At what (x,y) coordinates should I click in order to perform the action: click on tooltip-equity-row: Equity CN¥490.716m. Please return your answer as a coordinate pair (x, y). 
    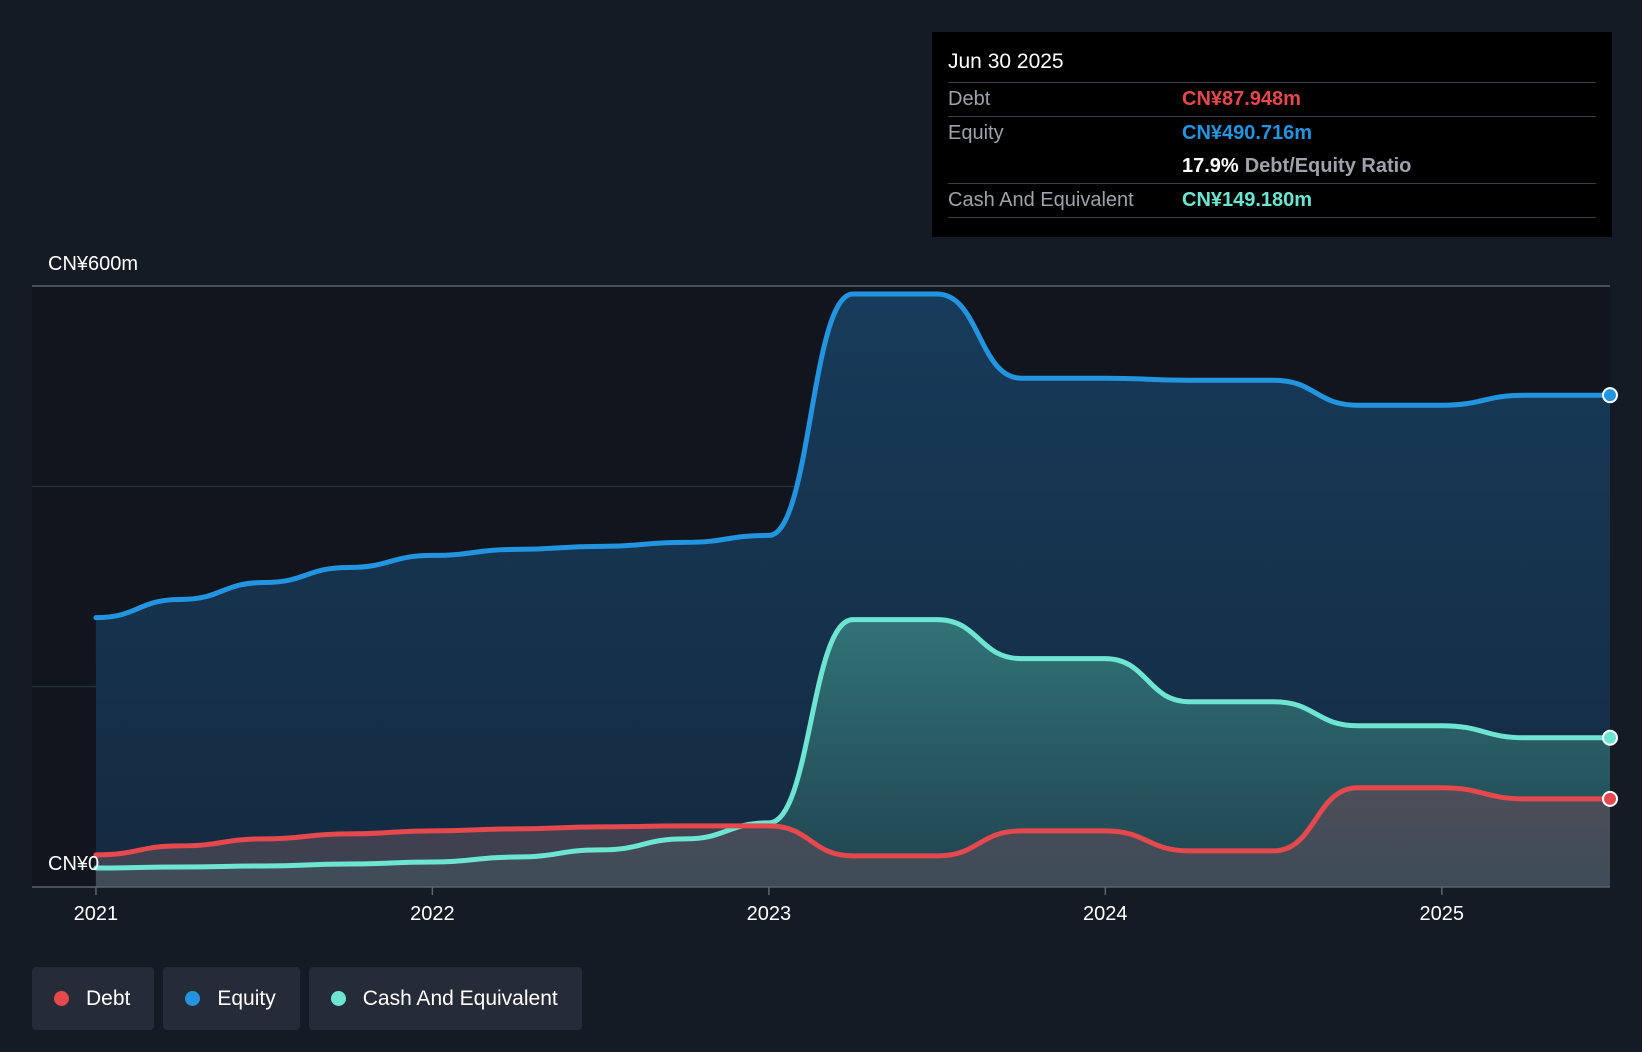
    Looking at the image, I should click on (1272, 133).